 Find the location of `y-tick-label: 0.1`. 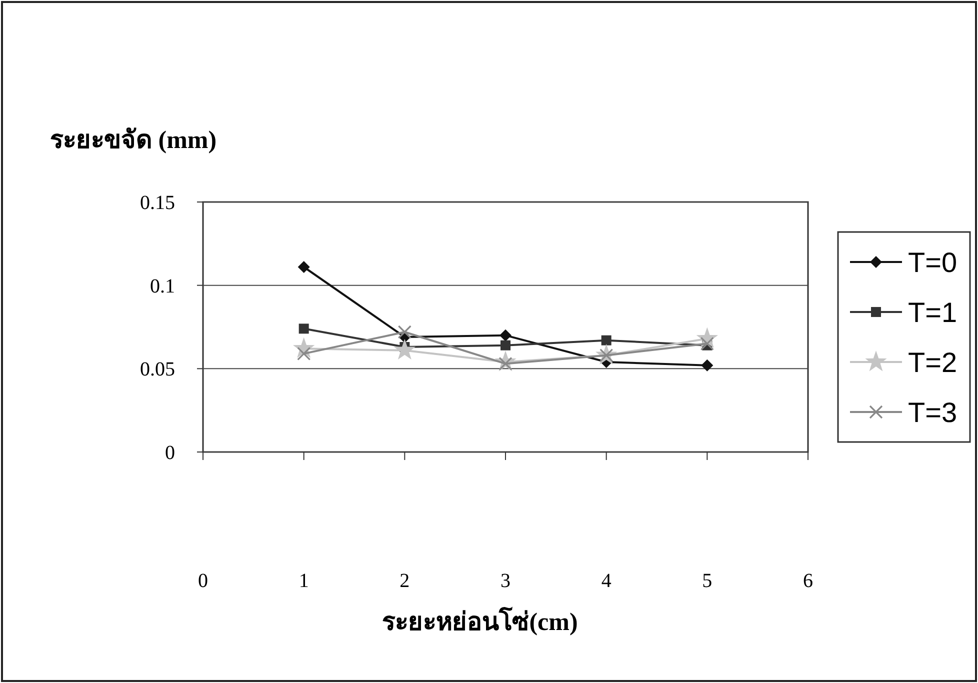

y-tick-label: 0.1 is located at coordinates (162, 286).